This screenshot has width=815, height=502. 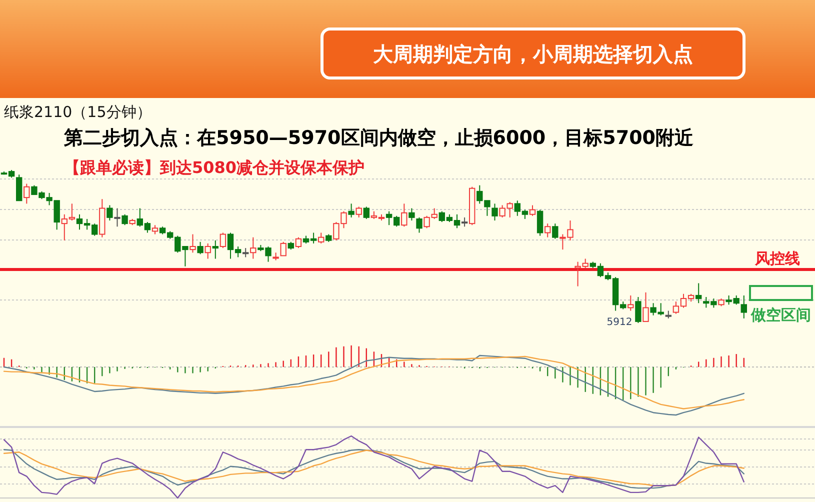 I want to click on chart-subtitle: 纸浆2110（15分钟）, so click(x=78, y=112).